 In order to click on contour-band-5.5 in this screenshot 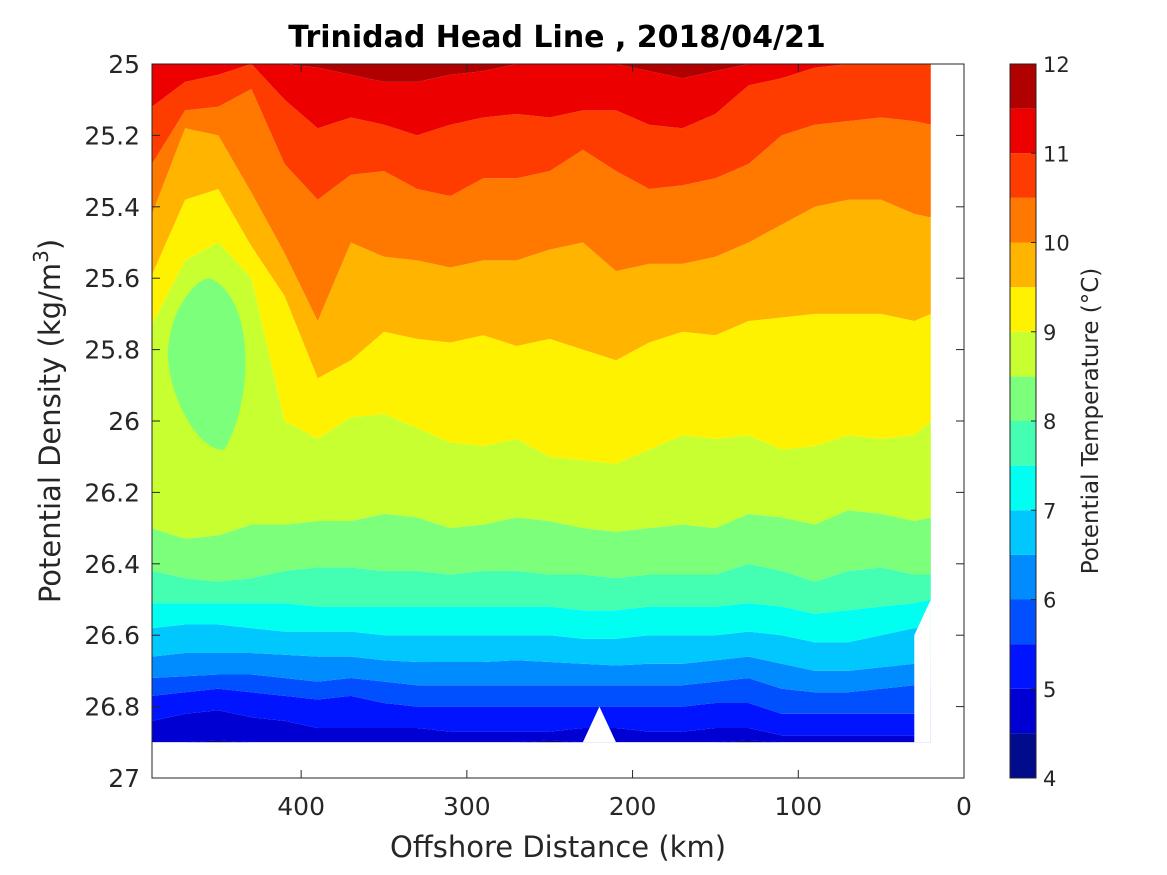, I will do `click(541, 694)`.